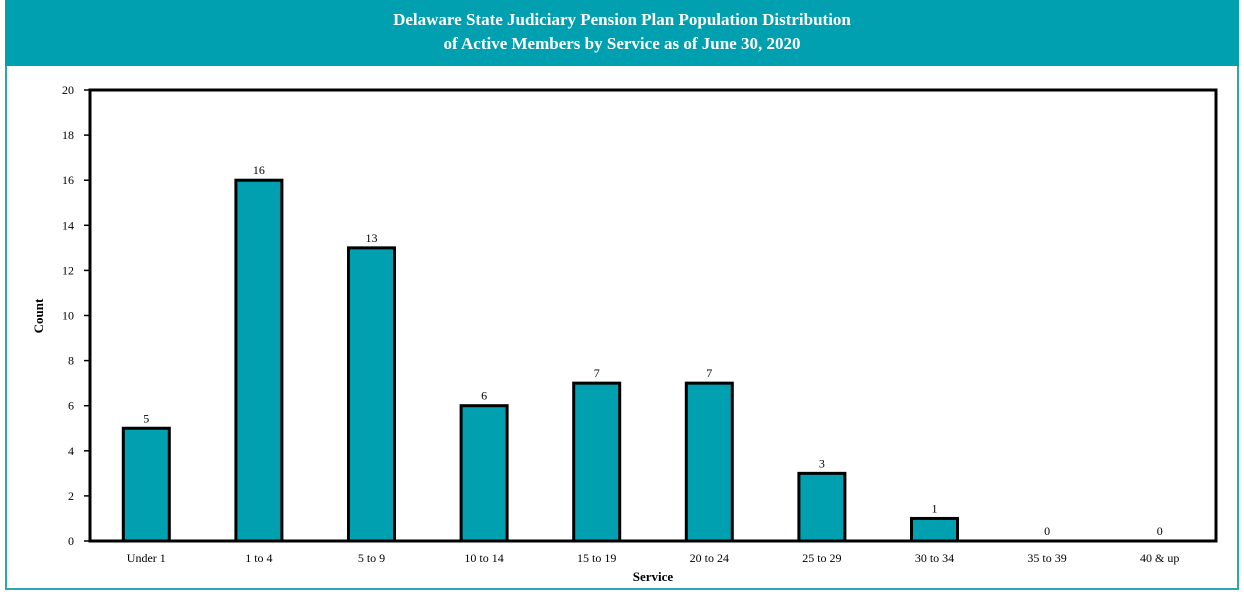 The width and height of the screenshot is (1244, 594). I want to click on y-tick-label: 12, so click(68, 270).